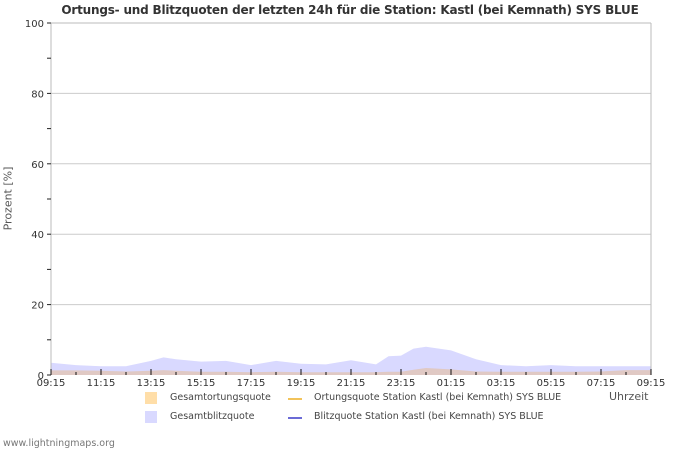  Describe the element at coordinates (301, 383) in the screenshot. I see `svg-text: 19:15` at that location.